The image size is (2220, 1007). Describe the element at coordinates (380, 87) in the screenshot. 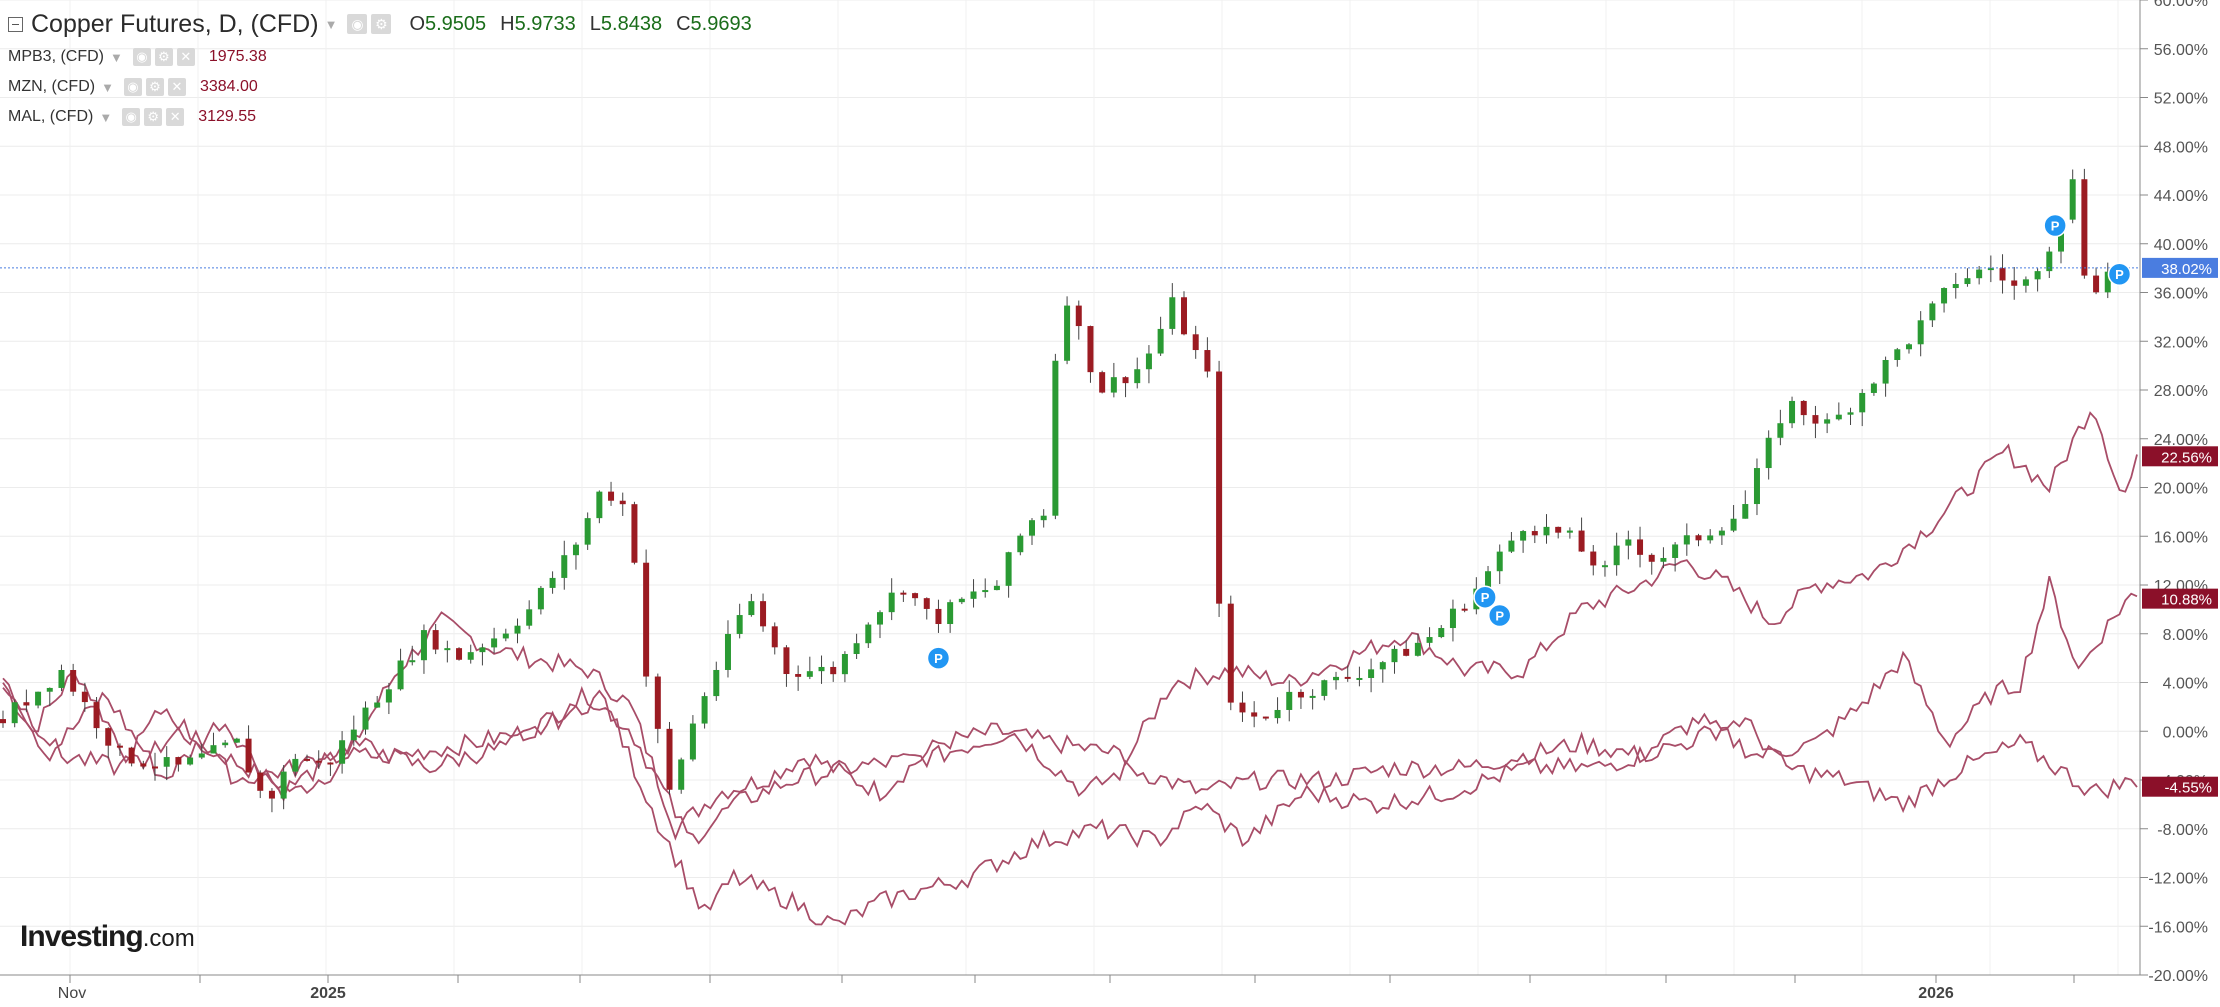

I see `compare-row-mzn: MZN, (CFD) ▼ ◉ ⚙ ✕ 3384.00` at that location.